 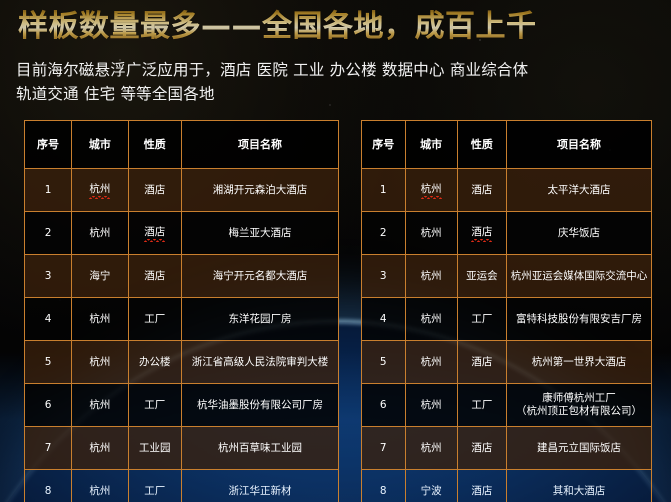 I want to click on cell-text-city: 宁波, so click(x=431, y=490).